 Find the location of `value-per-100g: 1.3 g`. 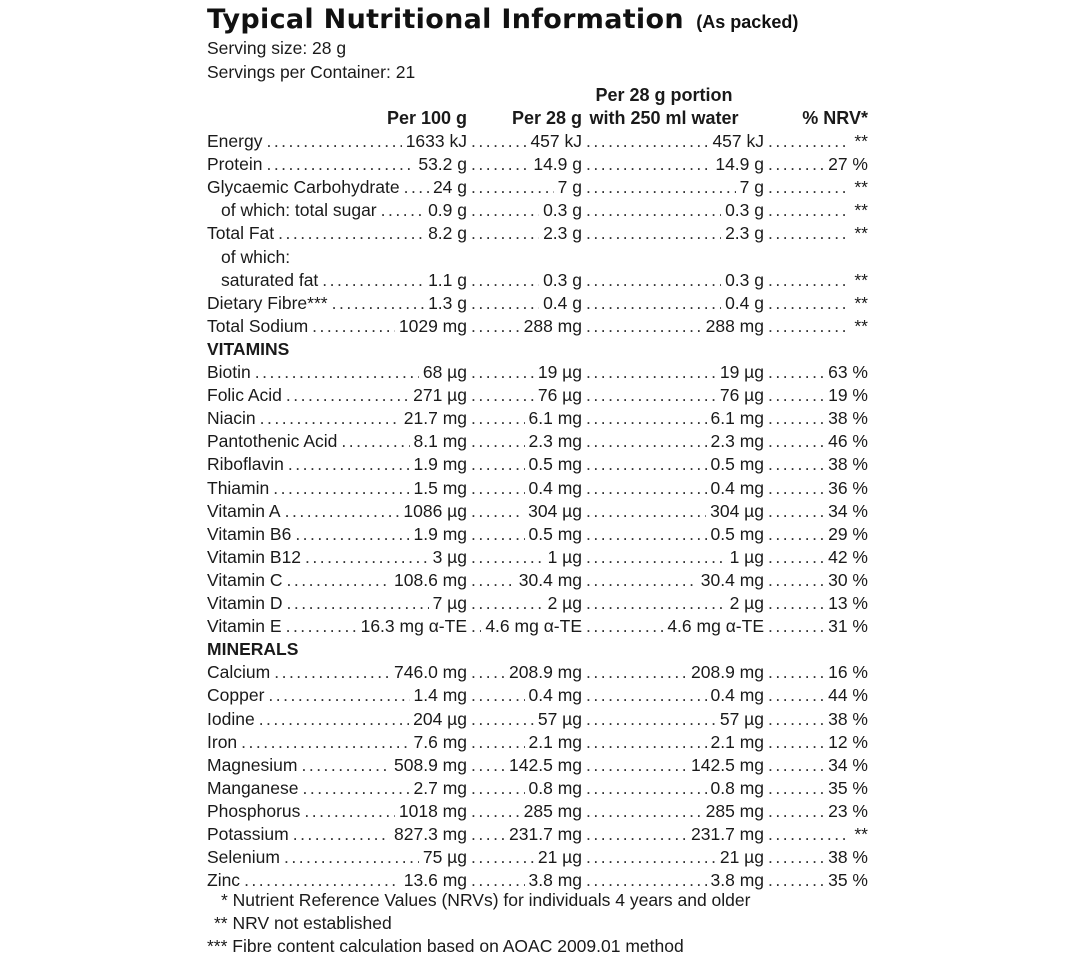

value-per-100g: 1.3 g is located at coordinates (447, 302).